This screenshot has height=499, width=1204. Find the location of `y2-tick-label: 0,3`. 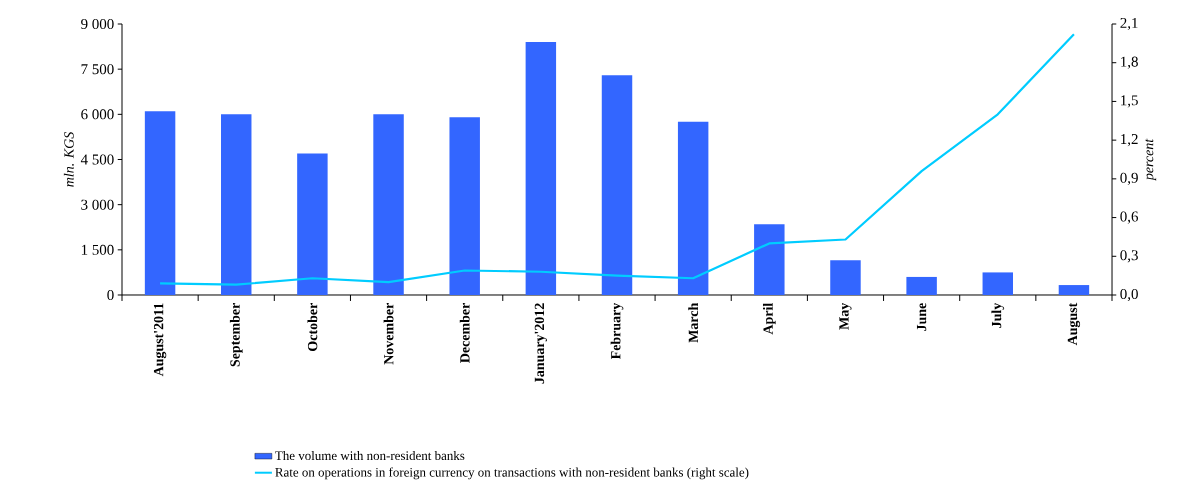

y2-tick-label: 0,3 is located at coordinates (1129, 256).